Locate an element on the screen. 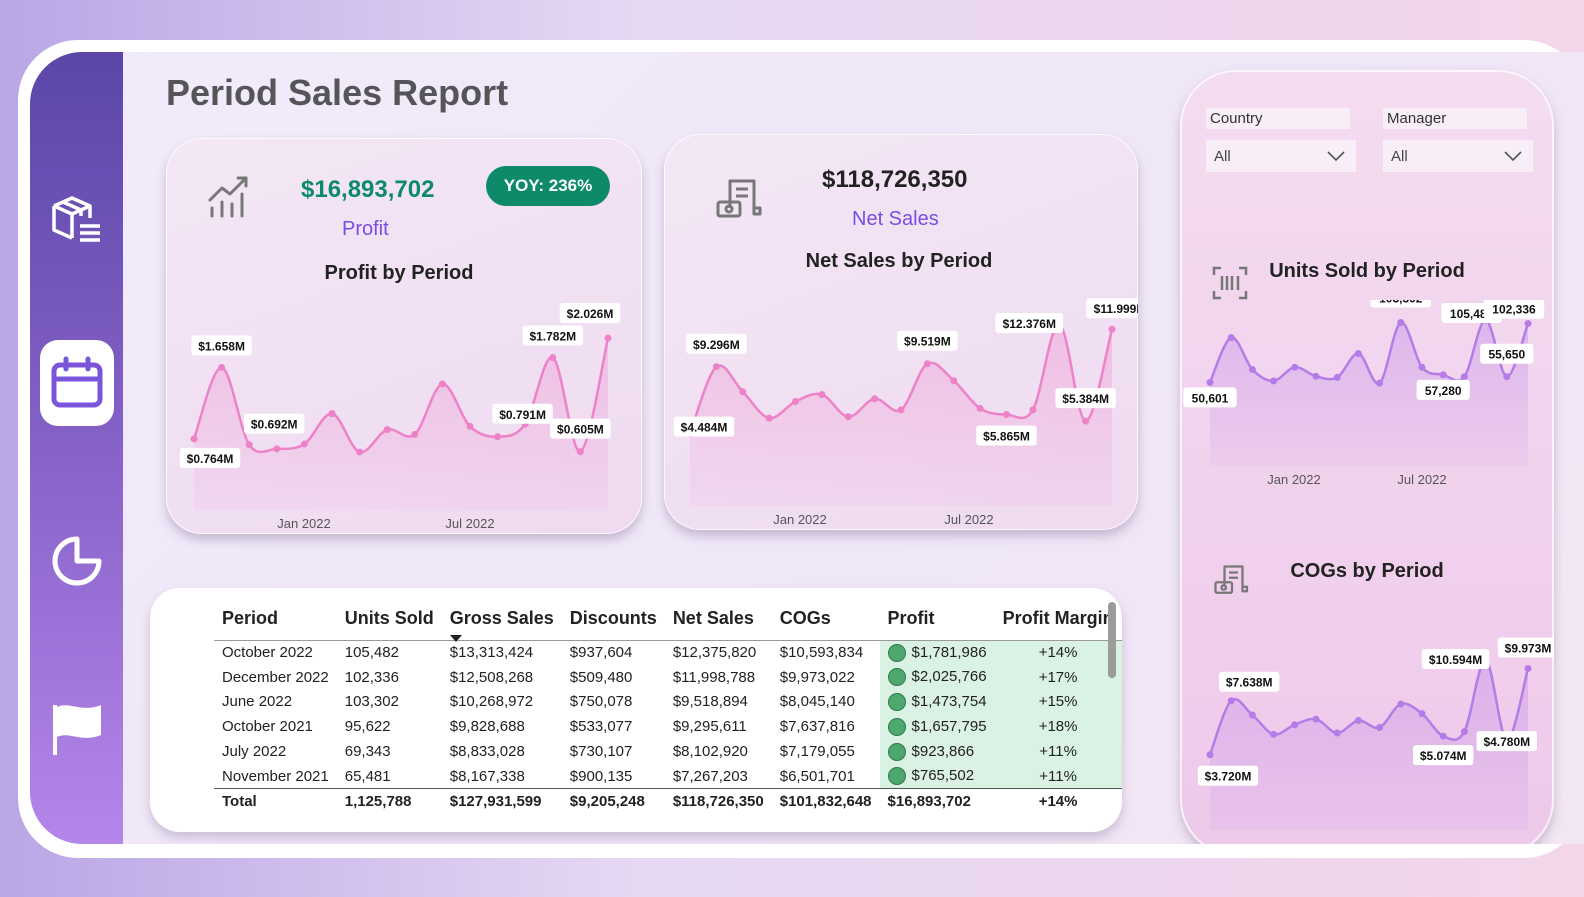 Image resolution: width=1584 pixels, height=897 pixels. col-profit-margin: Profit Margin is located at coordinates (1058, 618).